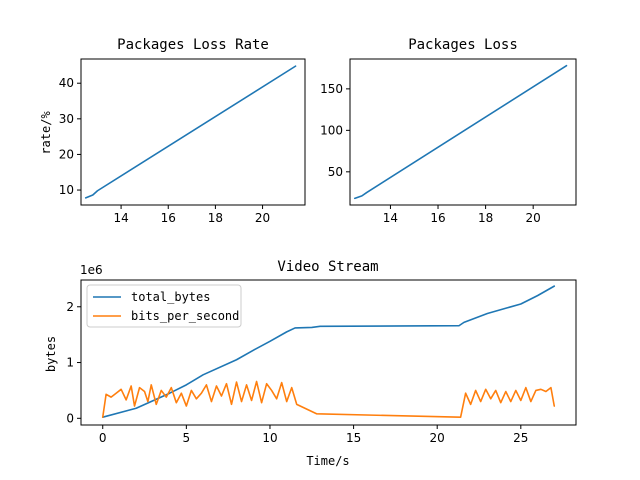 The image size is (640, 480). I want to click on loss-ytick-label: 150, so click(331, 89).